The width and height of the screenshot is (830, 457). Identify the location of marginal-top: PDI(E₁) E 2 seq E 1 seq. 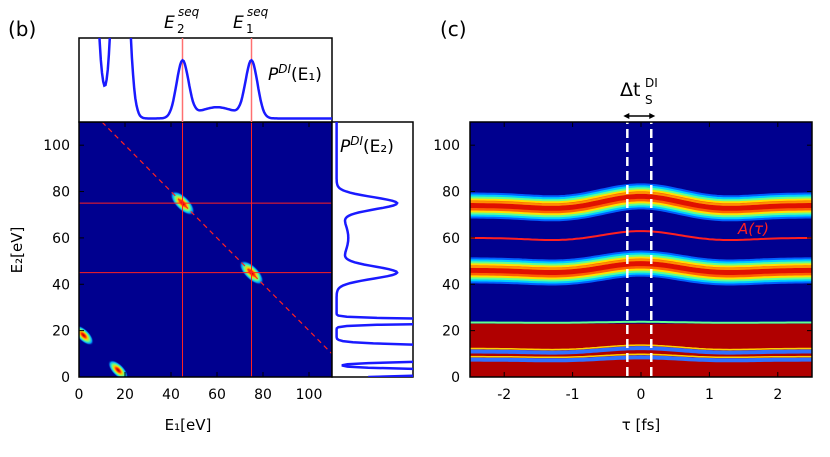
(205, 64).